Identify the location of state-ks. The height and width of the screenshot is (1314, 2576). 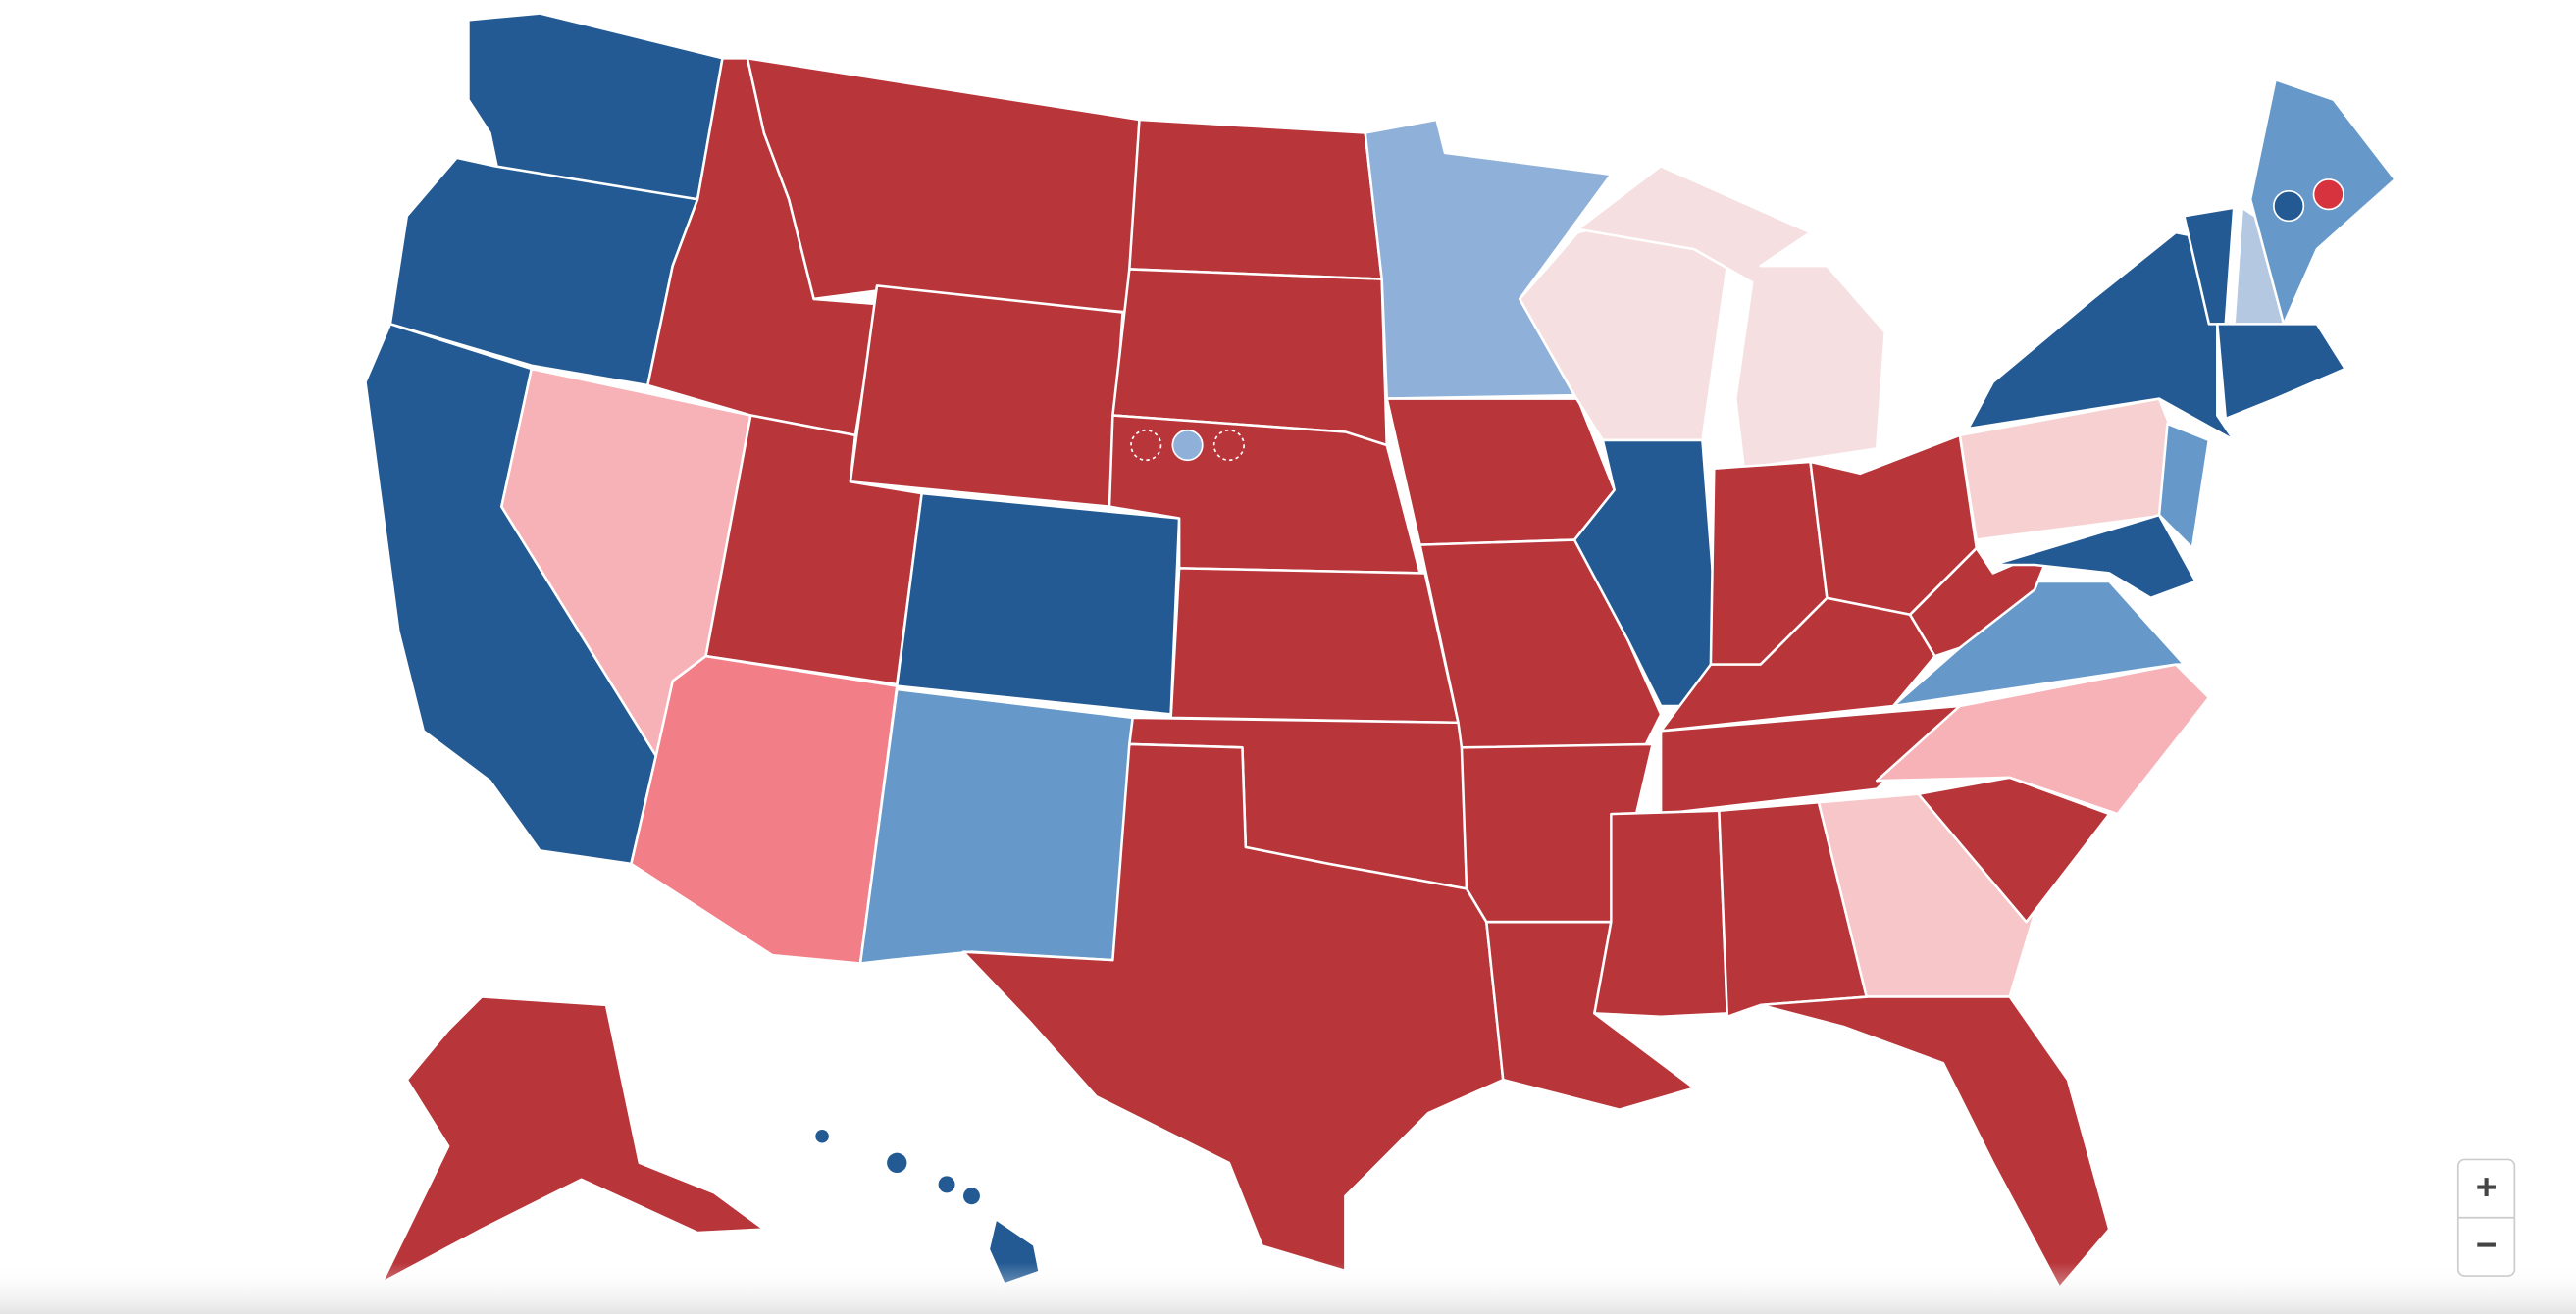
(1314, 646).